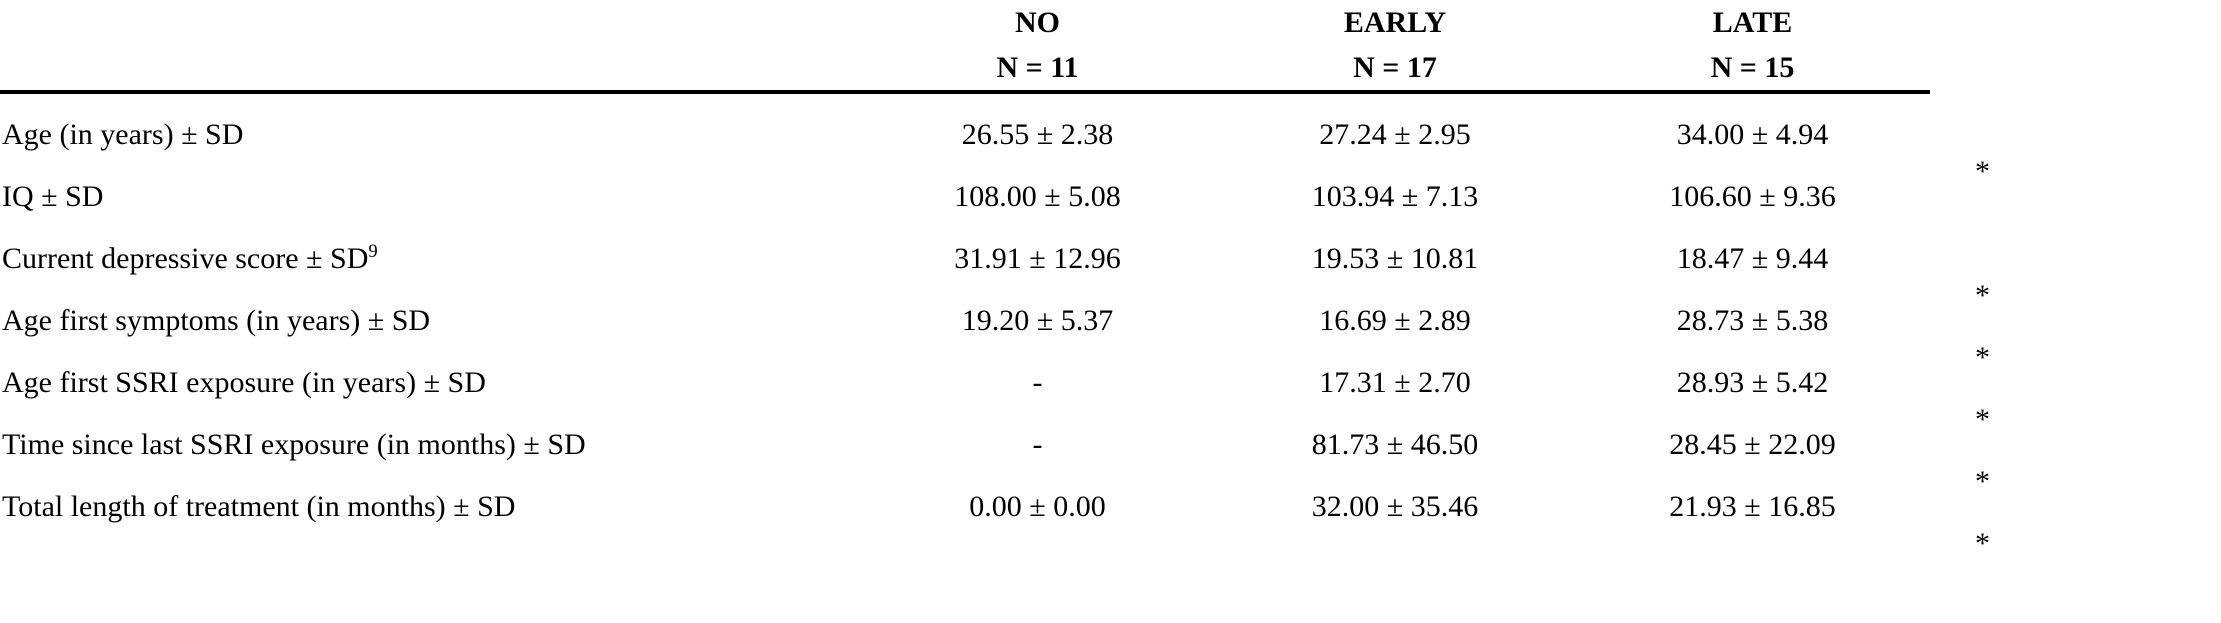 The height and width of the screenshot is (623, 2221). I want to click on significance-column: * * * * * *, so click(2035, 353).